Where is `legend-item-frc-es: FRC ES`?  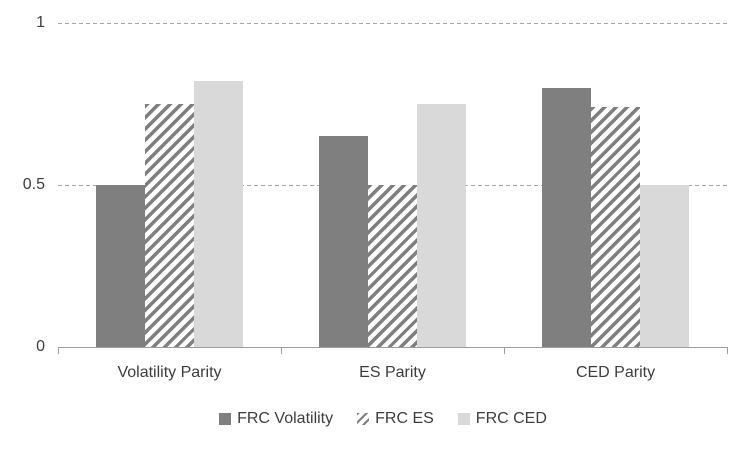
legend-item-frc-es: FRC ES is located at coordinates (395, 419).